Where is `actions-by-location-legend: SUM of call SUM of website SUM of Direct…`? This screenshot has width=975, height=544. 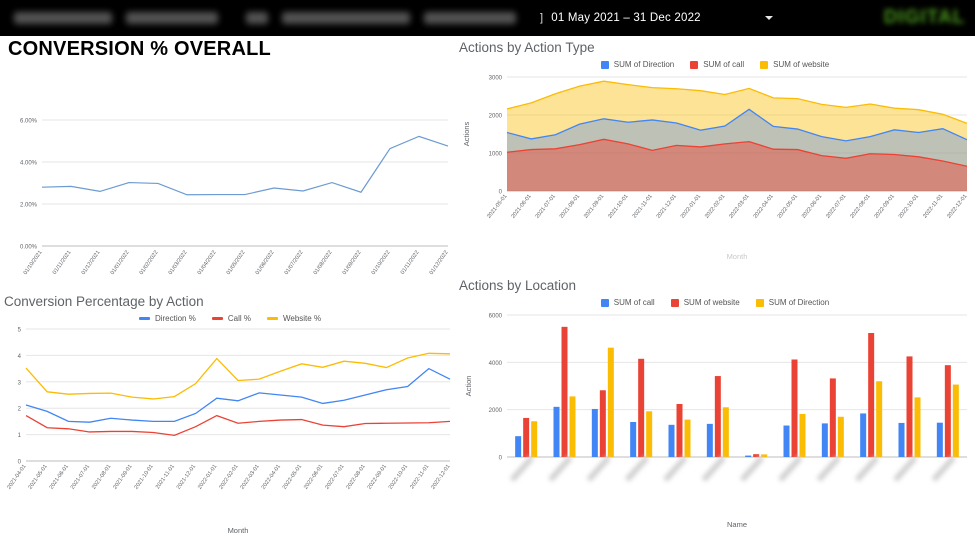
actions-by-location-legend: SUM of call SUM of website SUM of Direct… is located at coordinates (715, 302).